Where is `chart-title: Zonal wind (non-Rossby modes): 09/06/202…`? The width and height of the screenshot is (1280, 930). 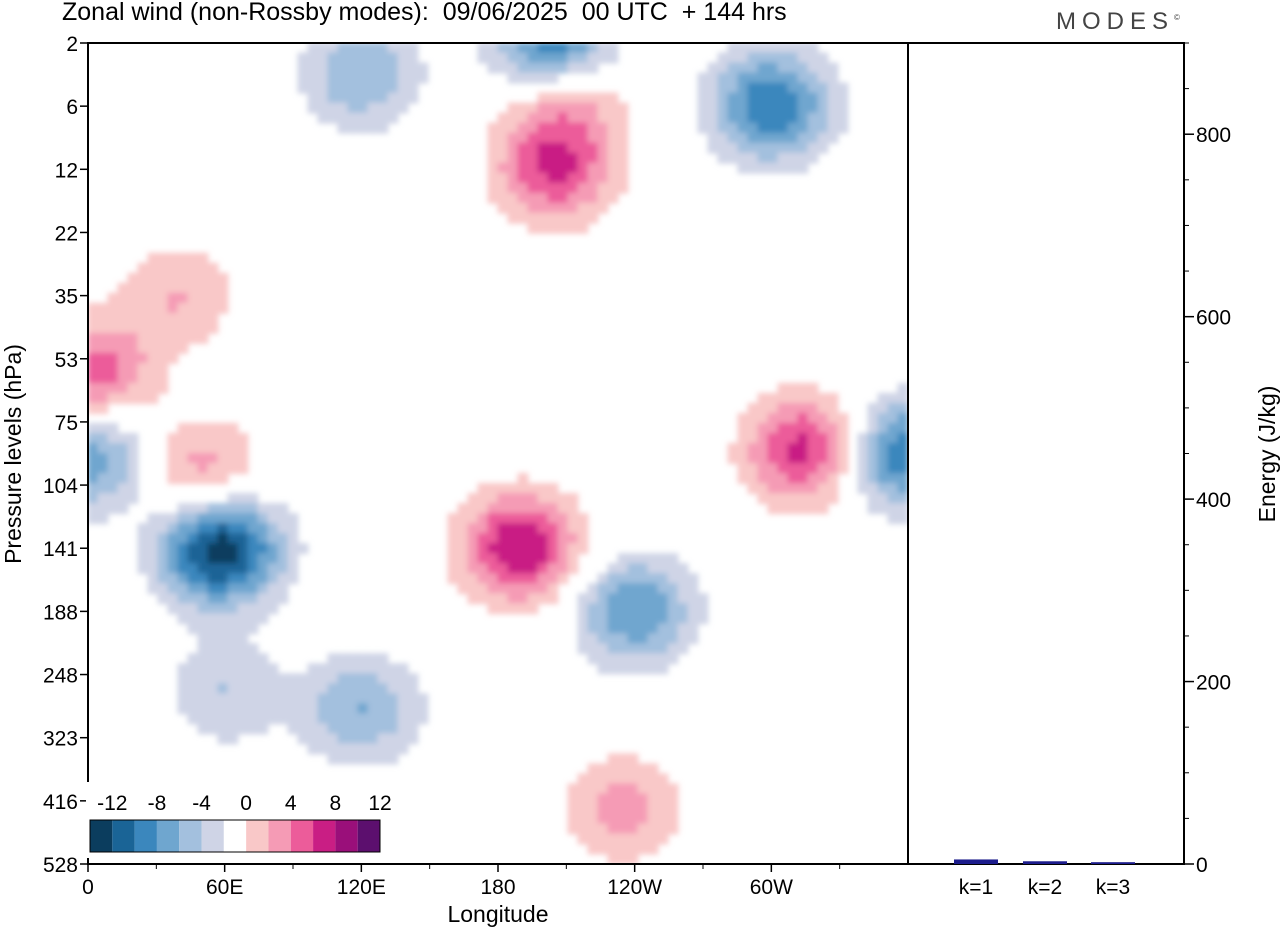 chart-title: Zonal wind (non-Rossby modes): 09/06/202… is located at coordinates (424, 13).